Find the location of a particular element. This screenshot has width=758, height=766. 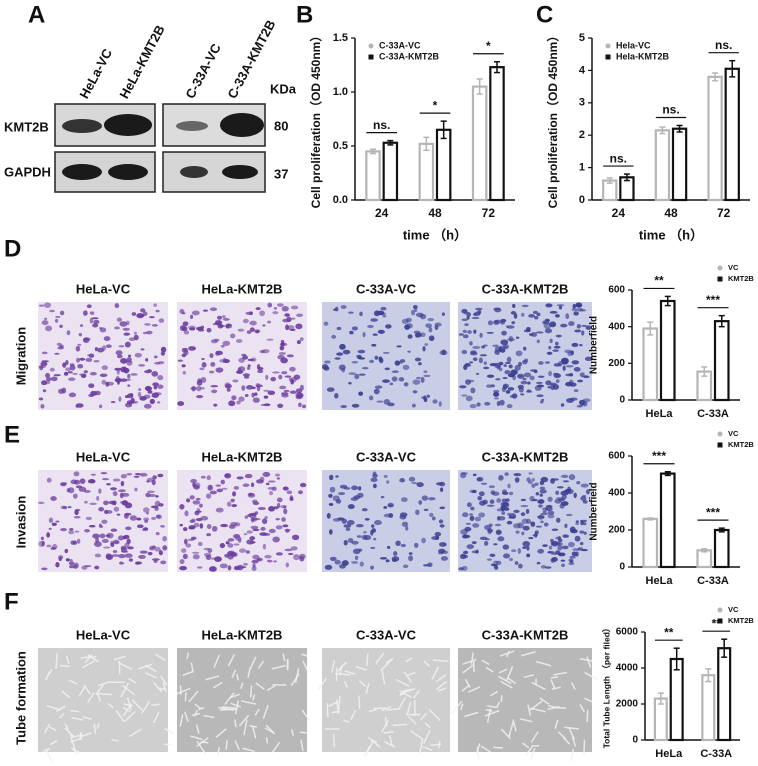

micrograph is located at coordinates (386, 700).